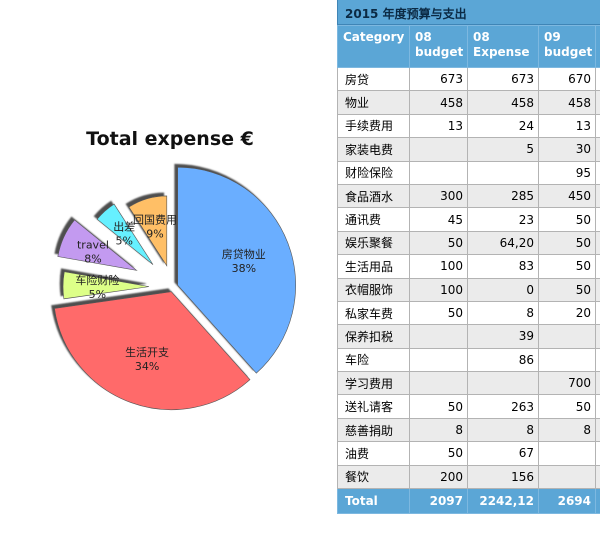 Image resolution: width=600 pixels, height=560 pixels. I want to click on slice-percent-label: 34%, so click(147, 366).